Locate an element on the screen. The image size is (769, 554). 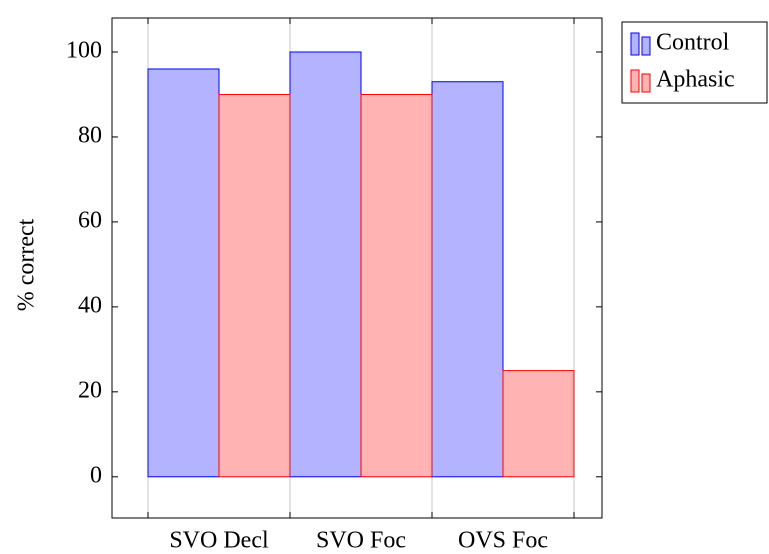
x-tick-label: OVS Foc is located at coordinates (503, 541).